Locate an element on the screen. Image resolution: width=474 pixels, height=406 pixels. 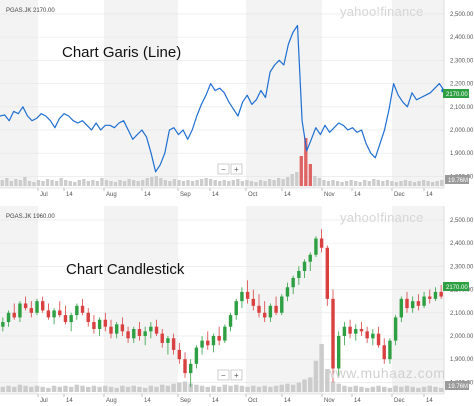
x-tick-label: Aug is located at coordinates (111, 401).